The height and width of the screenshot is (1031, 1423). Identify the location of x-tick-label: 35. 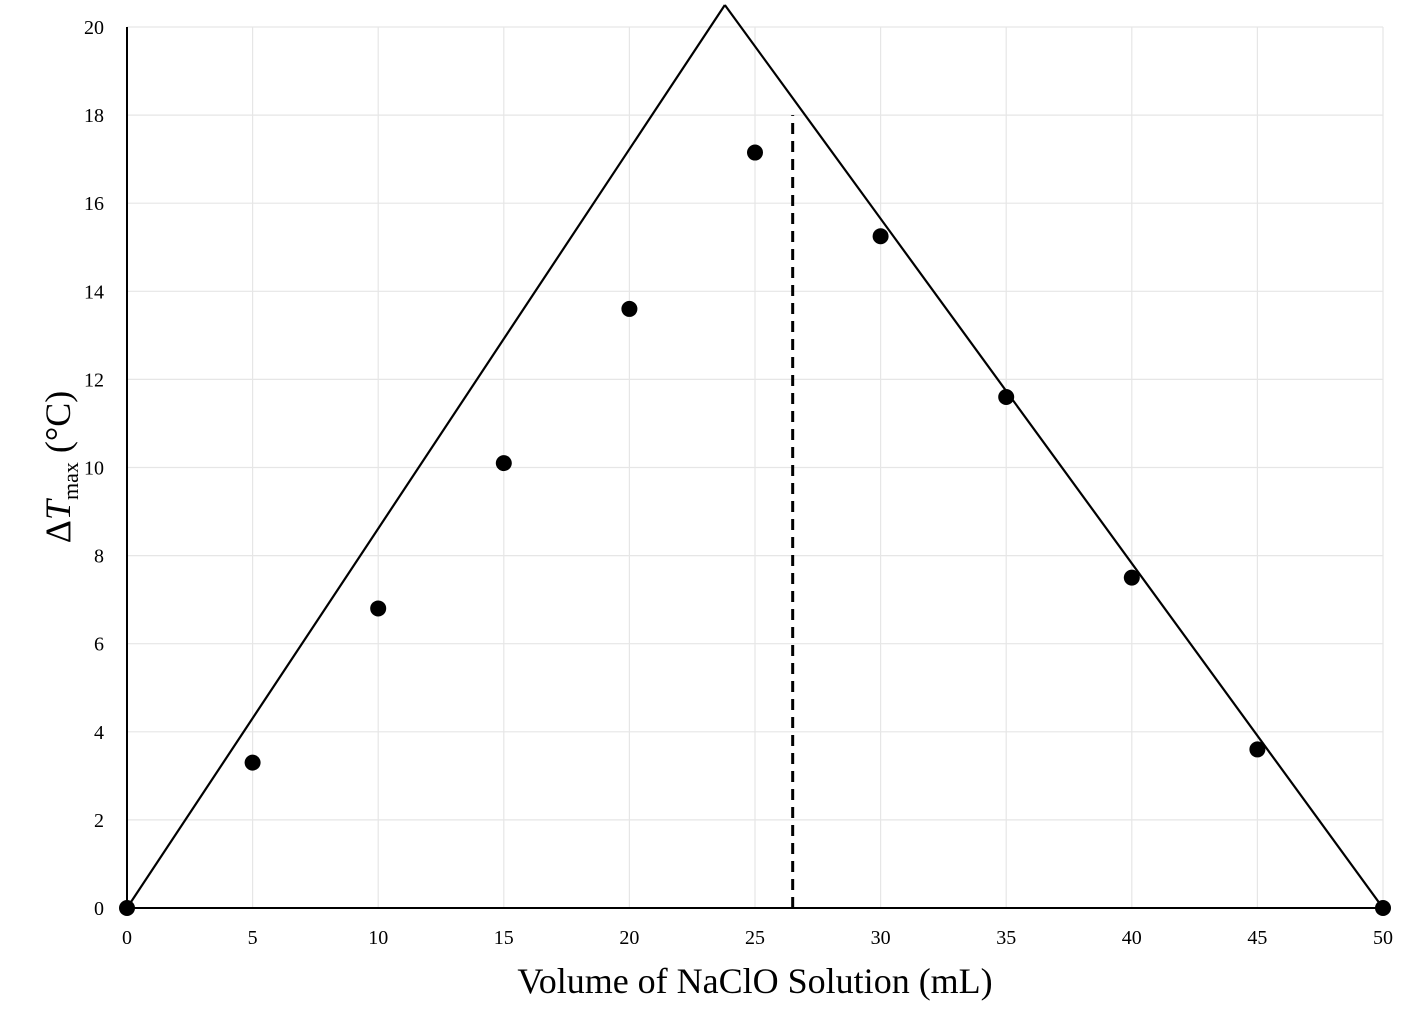
(1006, 938).